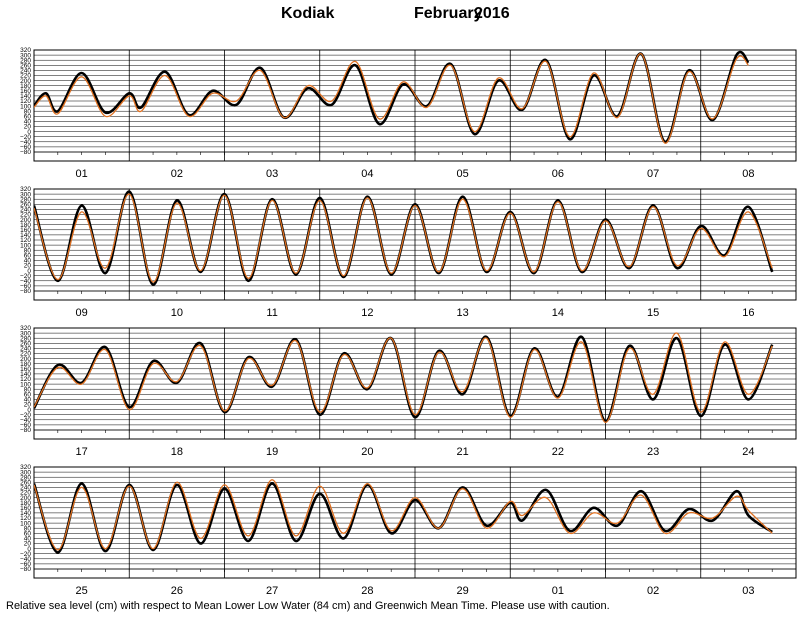 This screenshot has width=800, height=618. What do you see at coordinates (558, 174) in the screenshot?
I see `day-label: 06` at bounding box center [558, 174].